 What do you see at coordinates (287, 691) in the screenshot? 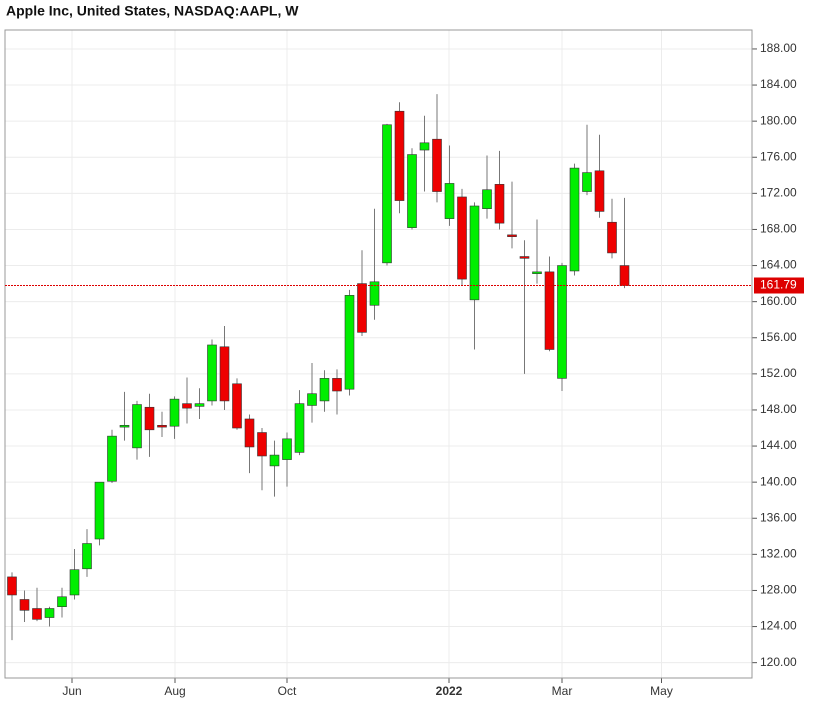
I see `x-tick-label: Oct` at bounding box center [287, 691].